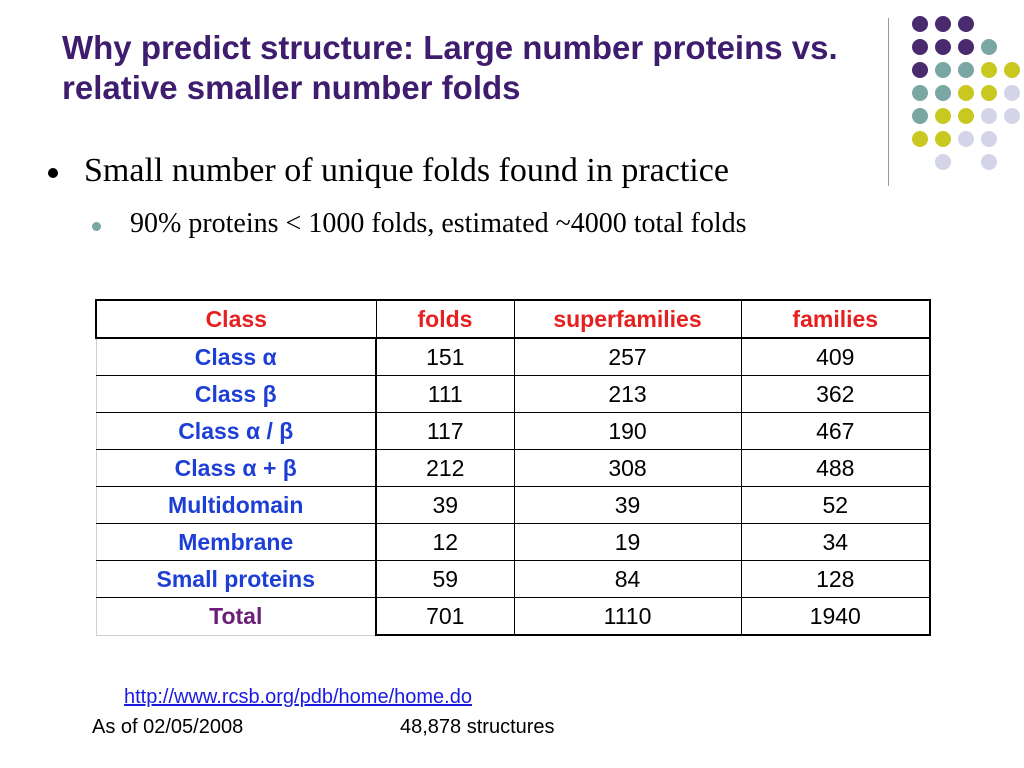  What do you see at coordinates (627, 505) in the screenshot?
I see `superfamilies-cell: 39` at bounding box center [627, 505].